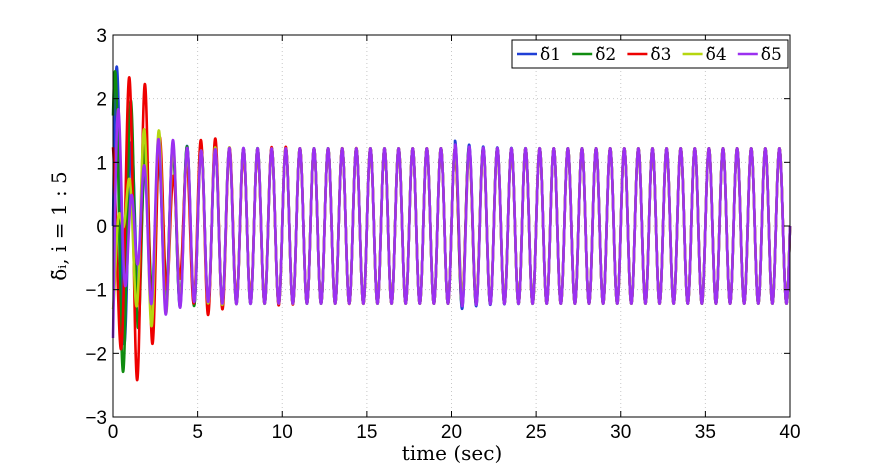  What do you see at coordinates (605, 55) in the screenshot?
I see `legend-label-2: δ̃2` at bounding box center [605, 55].